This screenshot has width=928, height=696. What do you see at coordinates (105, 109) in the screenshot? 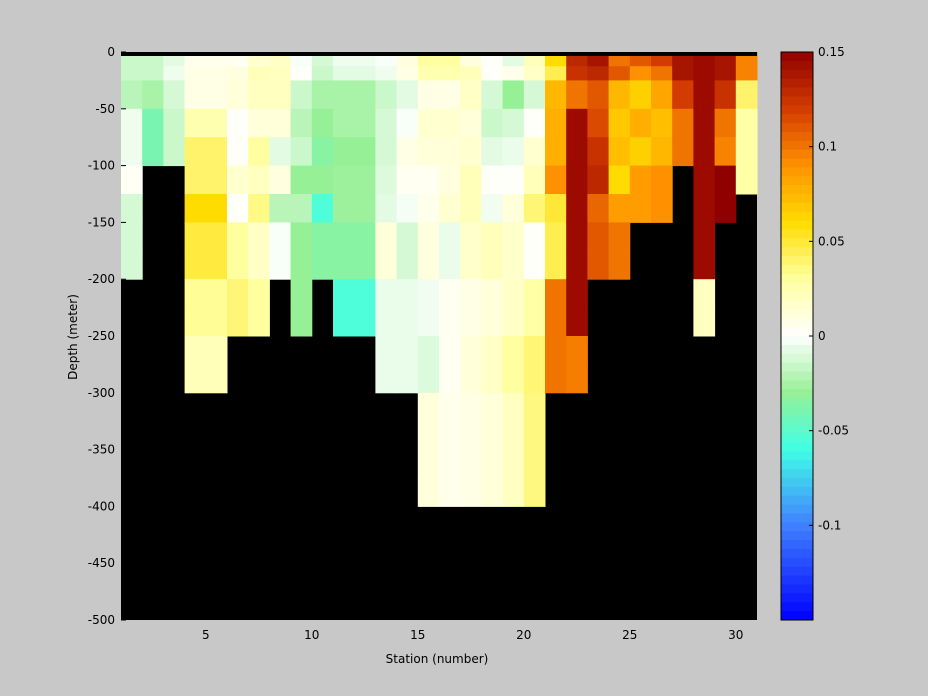
I see `y-tick-label: -50` at bounding box center [105, 109].